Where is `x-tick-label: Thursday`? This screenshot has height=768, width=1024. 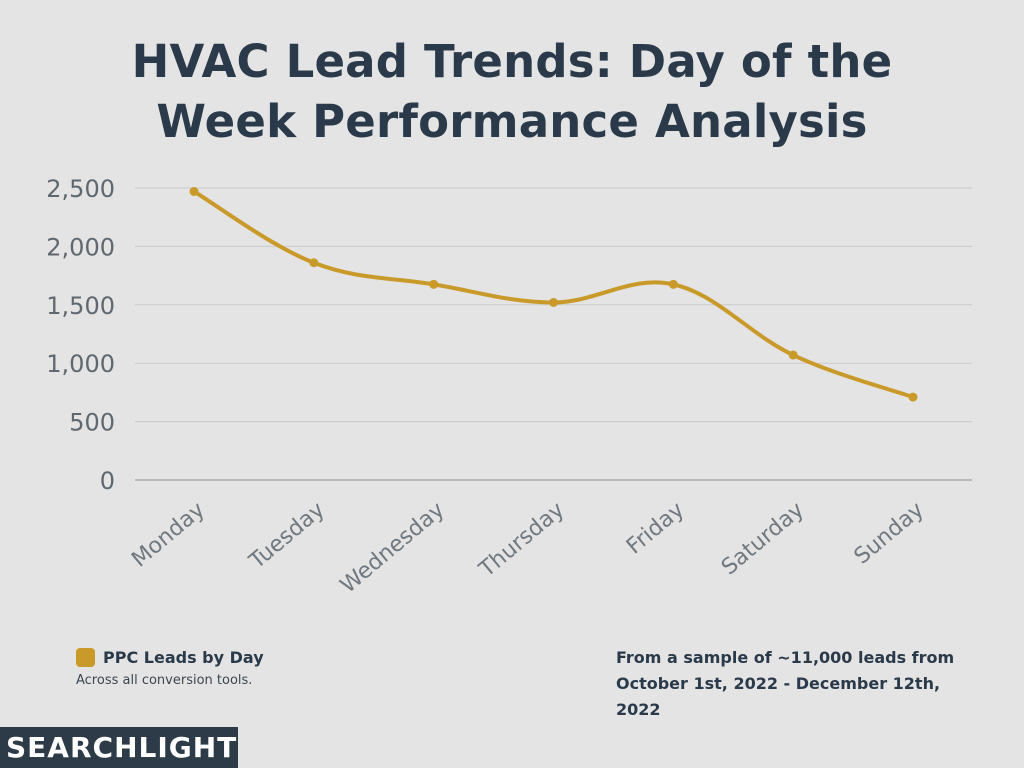 x-tick-label: Thursday is located at coordinates (521, 540).